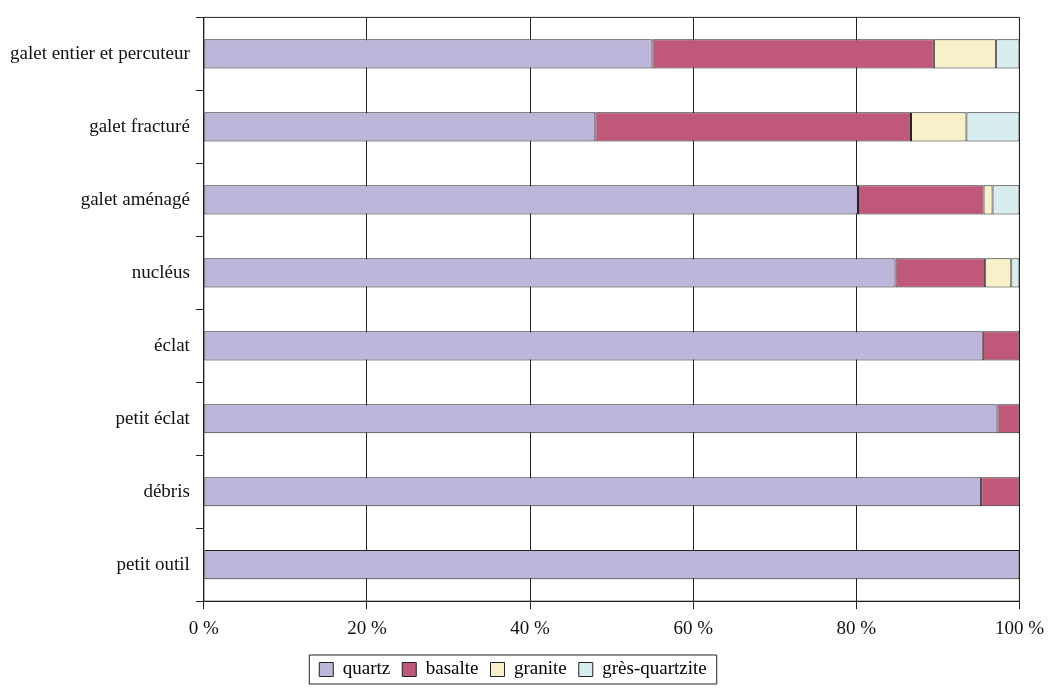 This screenshot has width=1052, height=693. What do you see at coordinates (172, 344) in the screenshot?
I see `y-tick-label: éclat` at bounding box center [172, 344].